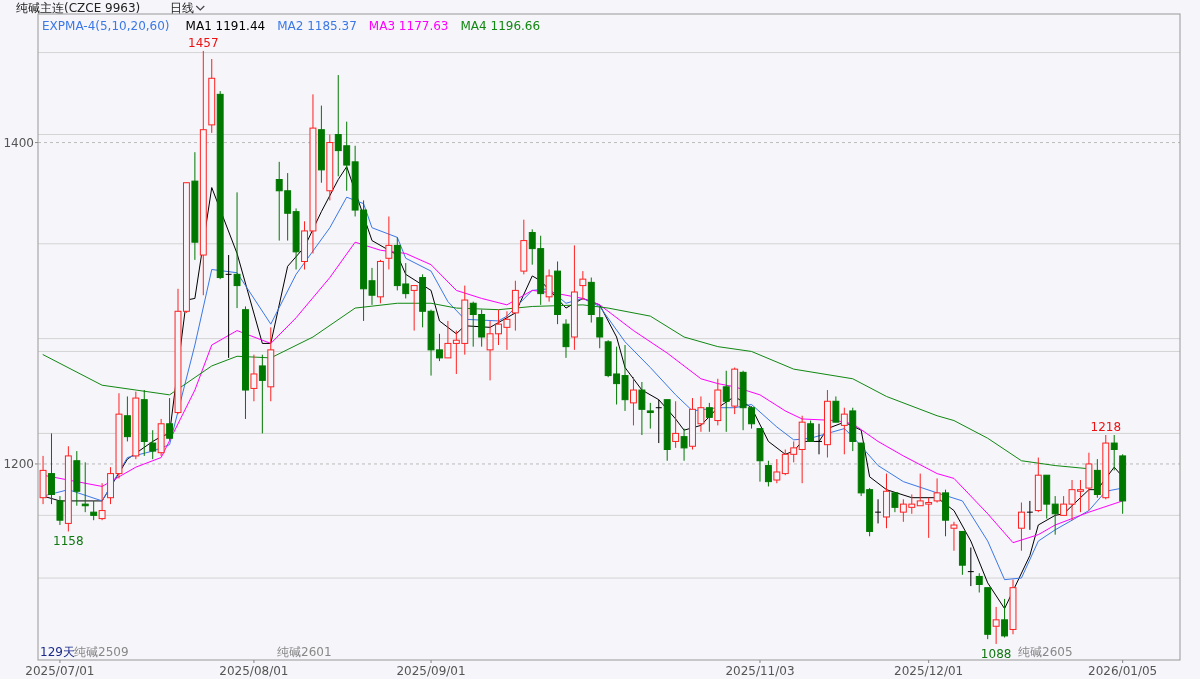 Image resolution: width=1200 pixels, height=679 pixels. I want to click on annotation: 1088, so click(996, 653).